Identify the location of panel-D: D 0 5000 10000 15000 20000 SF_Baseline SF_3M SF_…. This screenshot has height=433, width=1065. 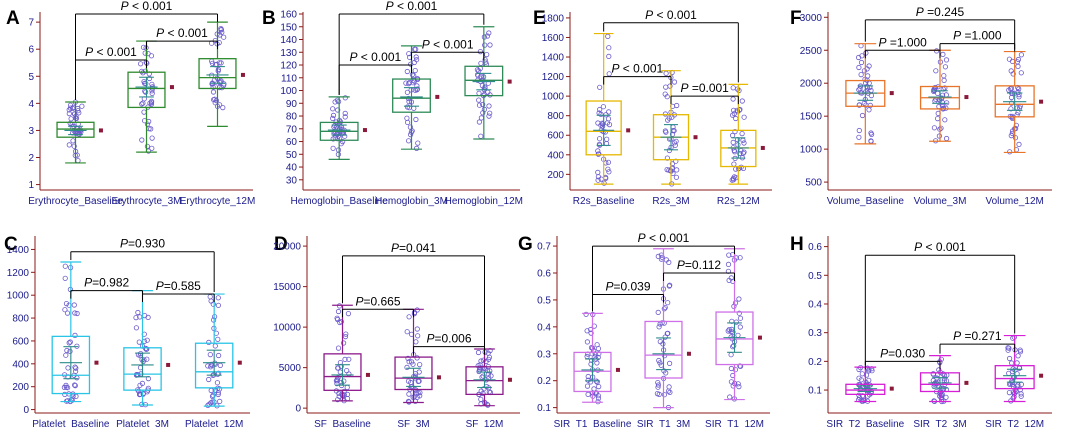
(396, 332).